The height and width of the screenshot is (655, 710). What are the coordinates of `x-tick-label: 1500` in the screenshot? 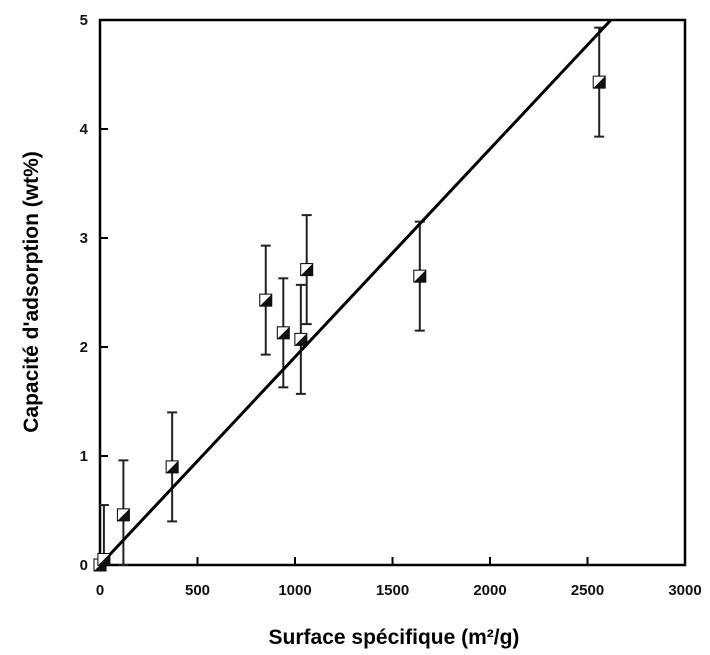 It's located at (392, 590).